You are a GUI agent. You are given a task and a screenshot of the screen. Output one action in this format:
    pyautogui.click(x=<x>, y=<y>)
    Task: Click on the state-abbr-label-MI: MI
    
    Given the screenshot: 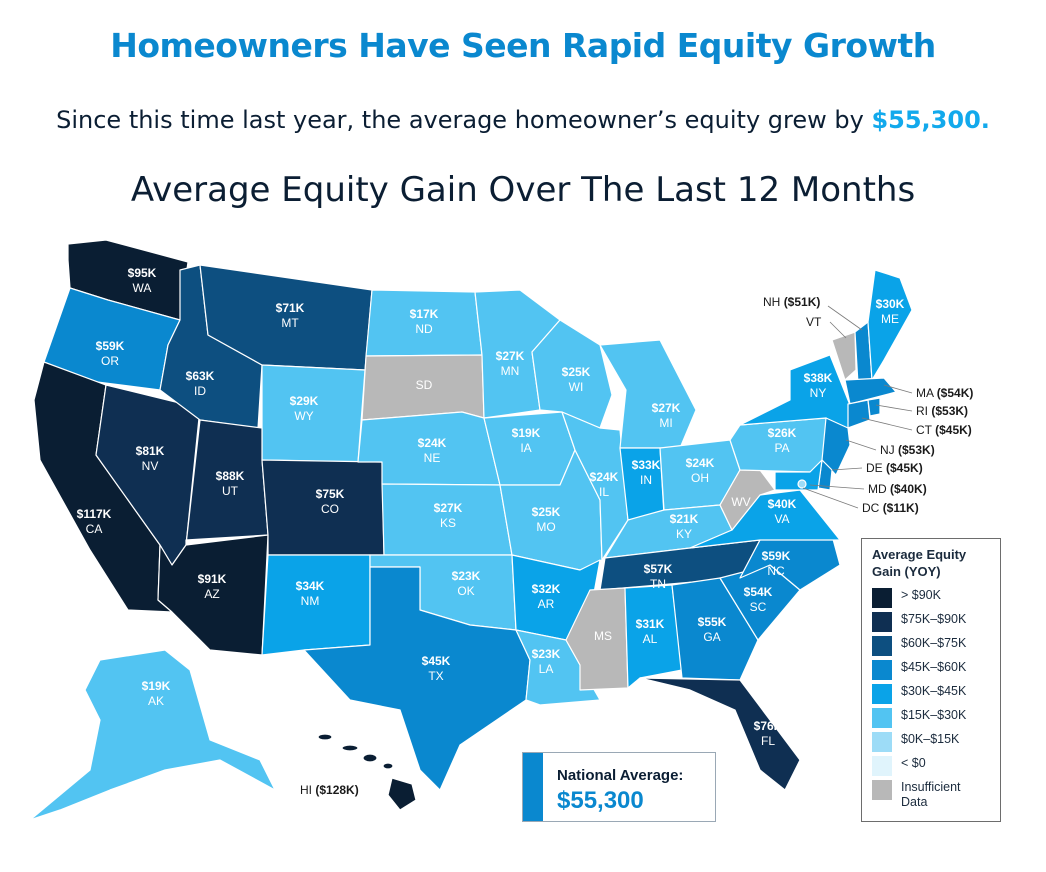 What is the action you would take?
    pyautogui.click(x=665, y=423)
    